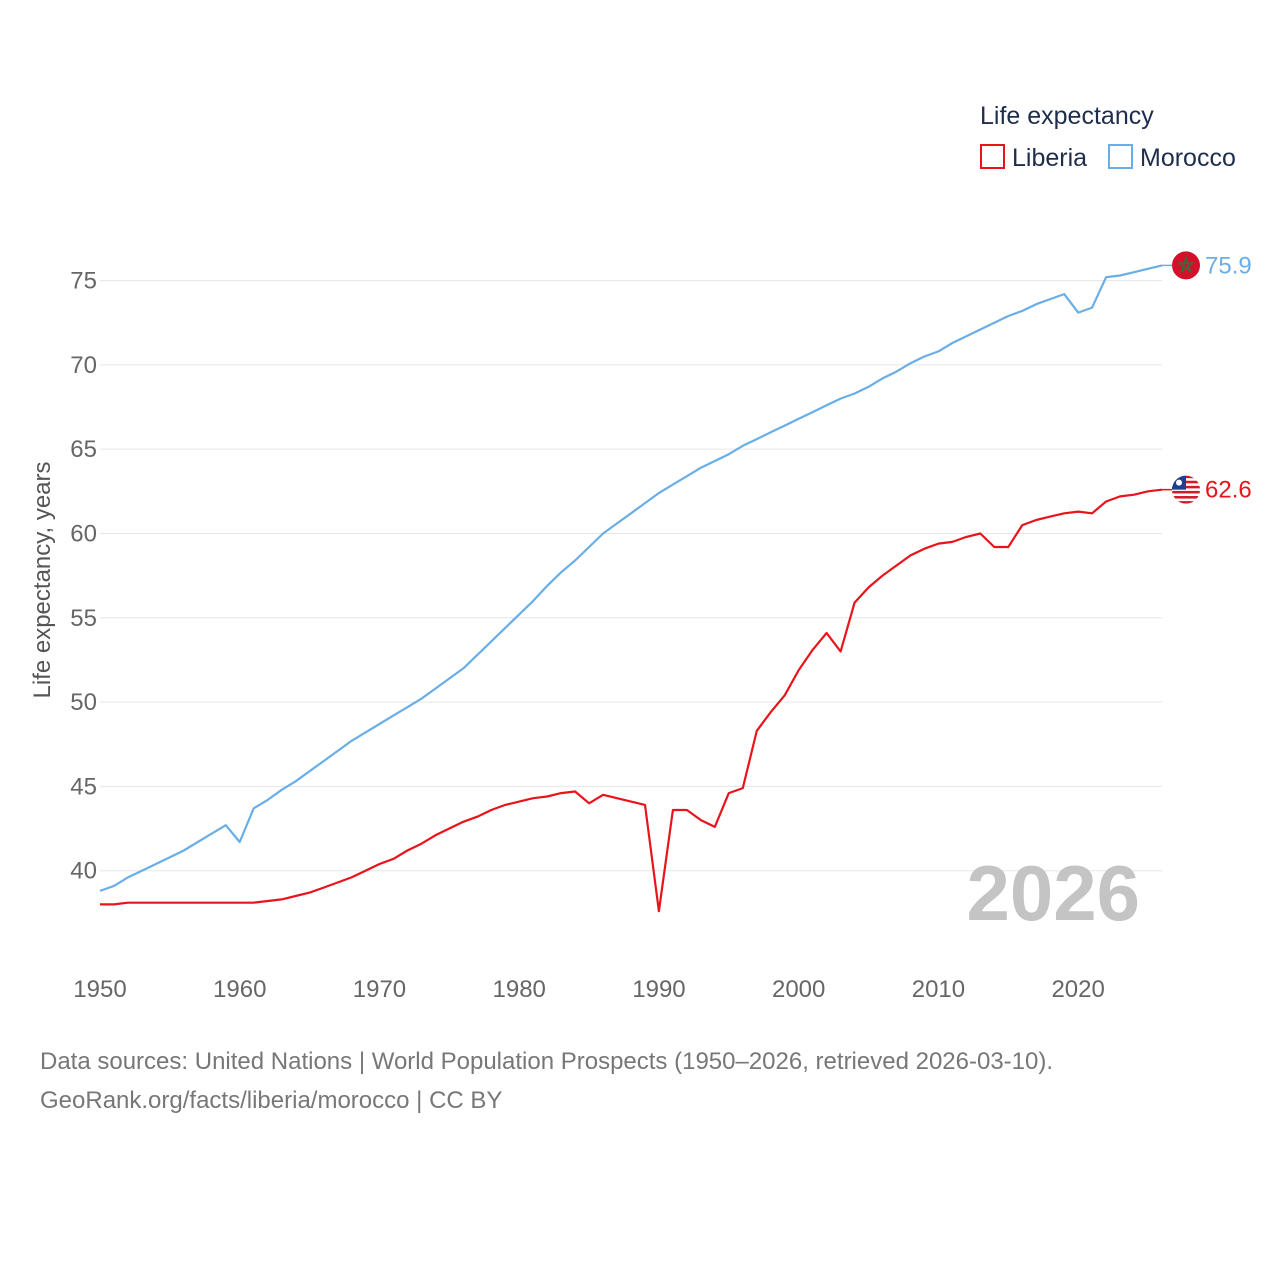 The height and width of the screenshot is (1280, 1280). Describe the element at coordinates (83, 871) in the screenshot. I see `y-tick-label-40: 40` at that location.